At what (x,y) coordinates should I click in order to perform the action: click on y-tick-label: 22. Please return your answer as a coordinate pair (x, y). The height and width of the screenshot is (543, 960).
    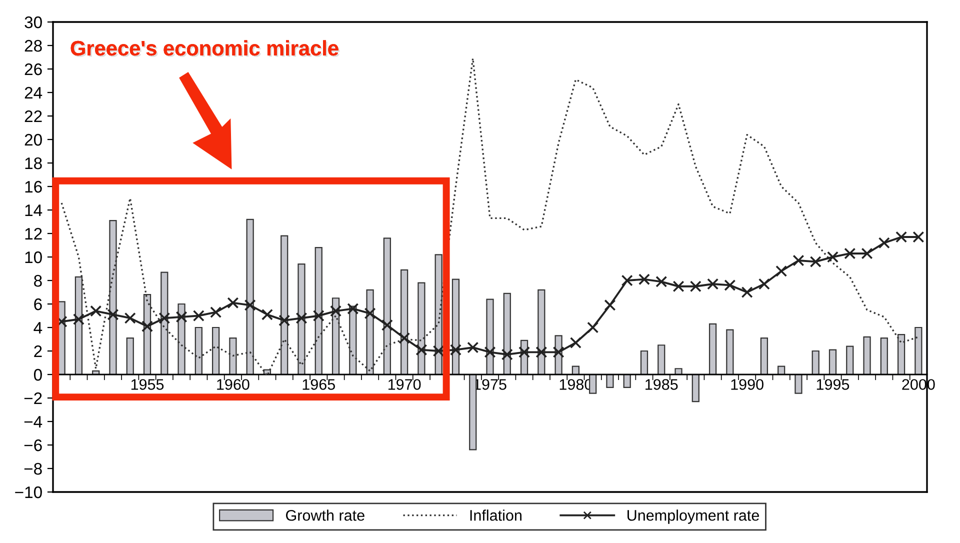
    Looking at the image, I should click on (33, 116).